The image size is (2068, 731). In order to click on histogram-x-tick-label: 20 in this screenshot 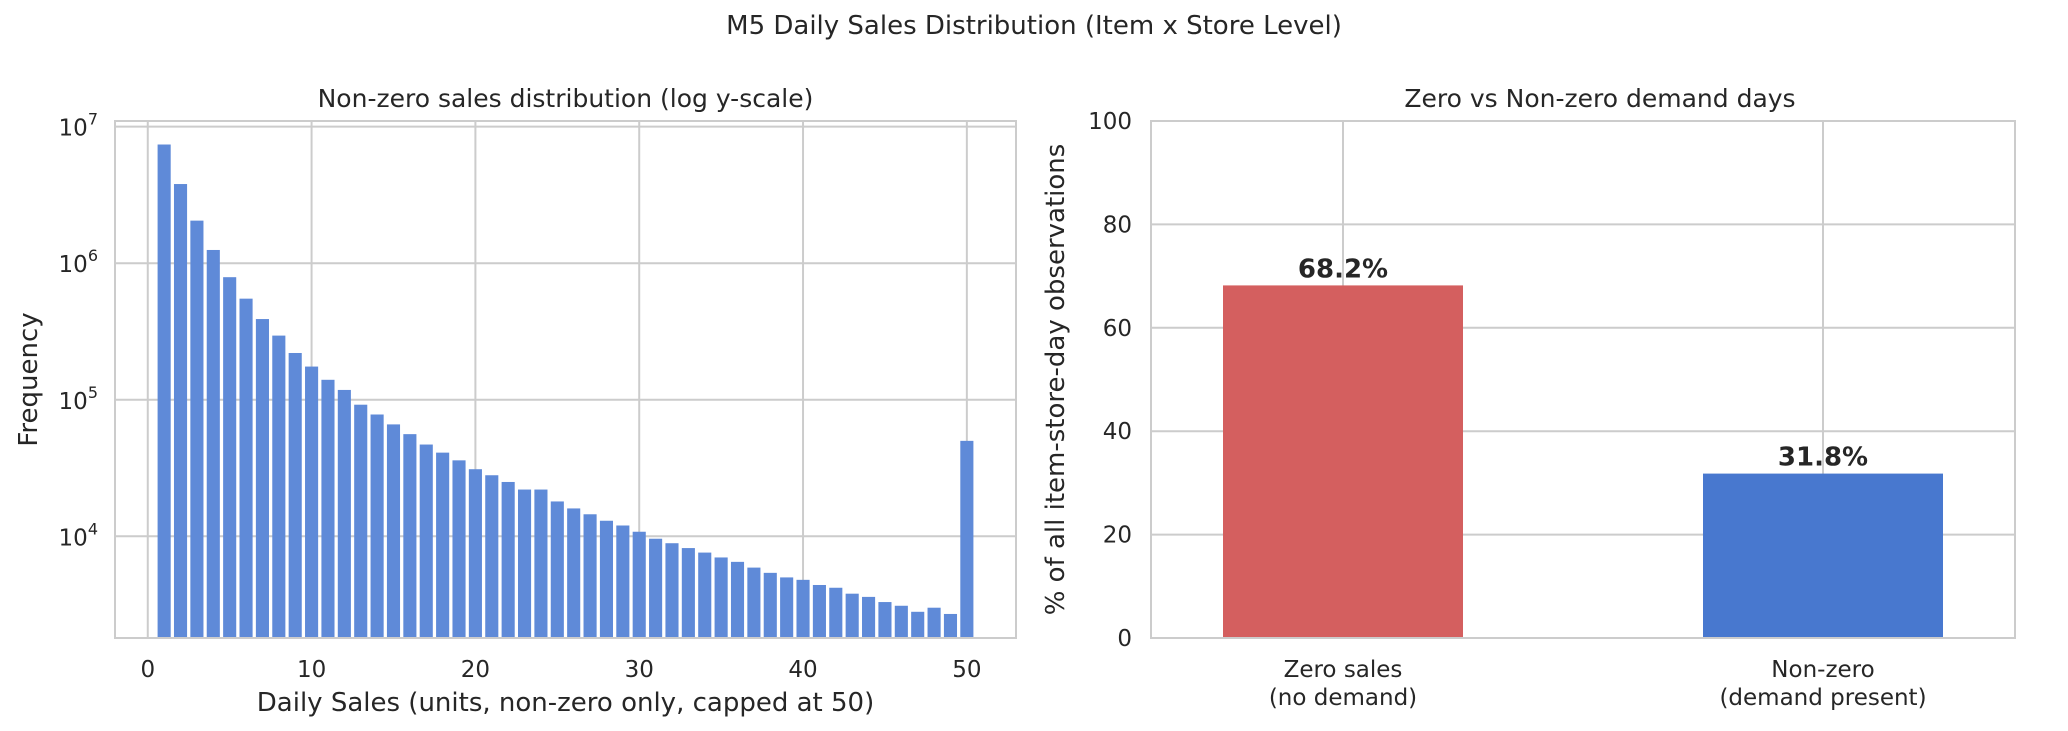, I will do `click(475, 670)`.